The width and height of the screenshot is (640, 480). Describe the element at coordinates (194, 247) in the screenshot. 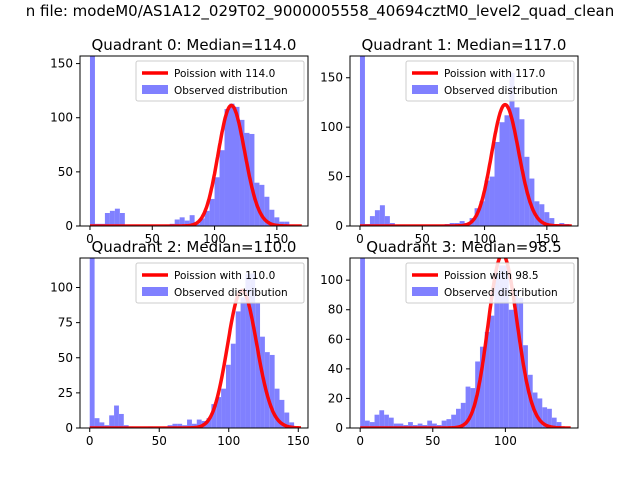

I see `panel-title: Quadrant 2: Median=110.0` at that location.